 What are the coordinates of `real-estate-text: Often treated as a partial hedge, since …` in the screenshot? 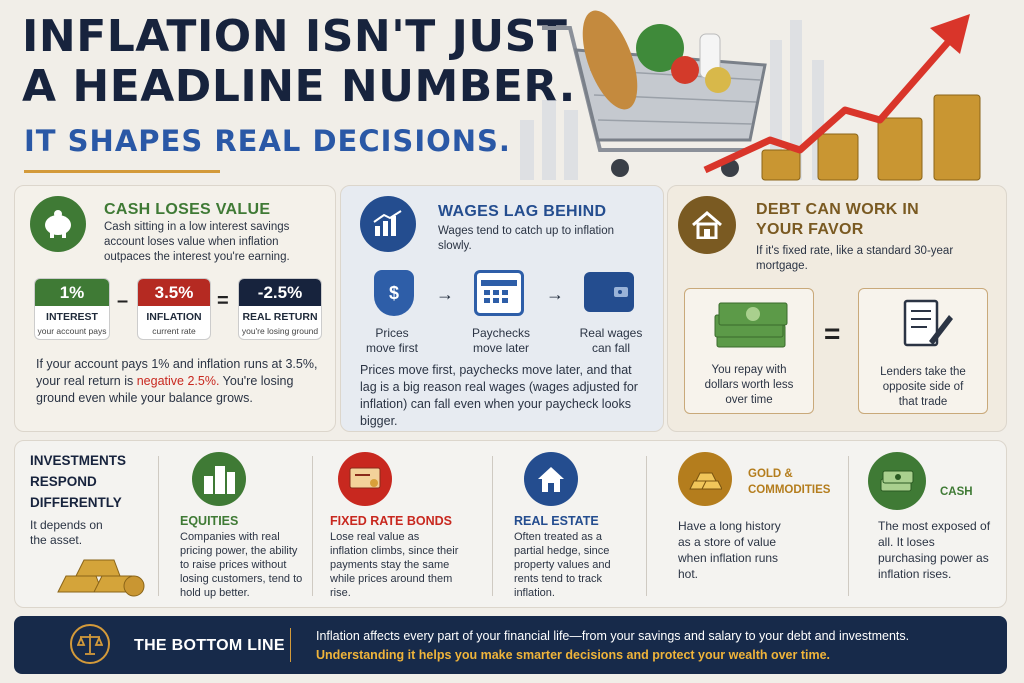 It's located at (562, 565).